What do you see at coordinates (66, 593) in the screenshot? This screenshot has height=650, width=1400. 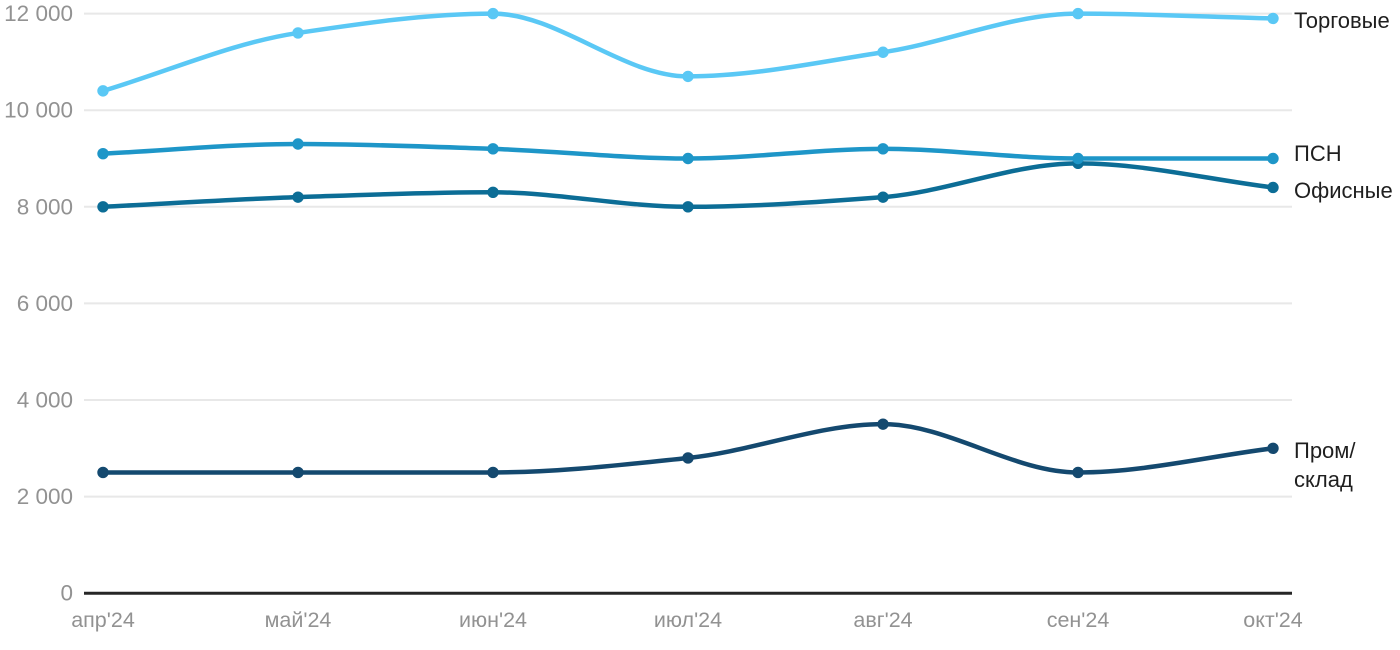 I see `y-axis-label: 0` at bounding box center [66, 593].